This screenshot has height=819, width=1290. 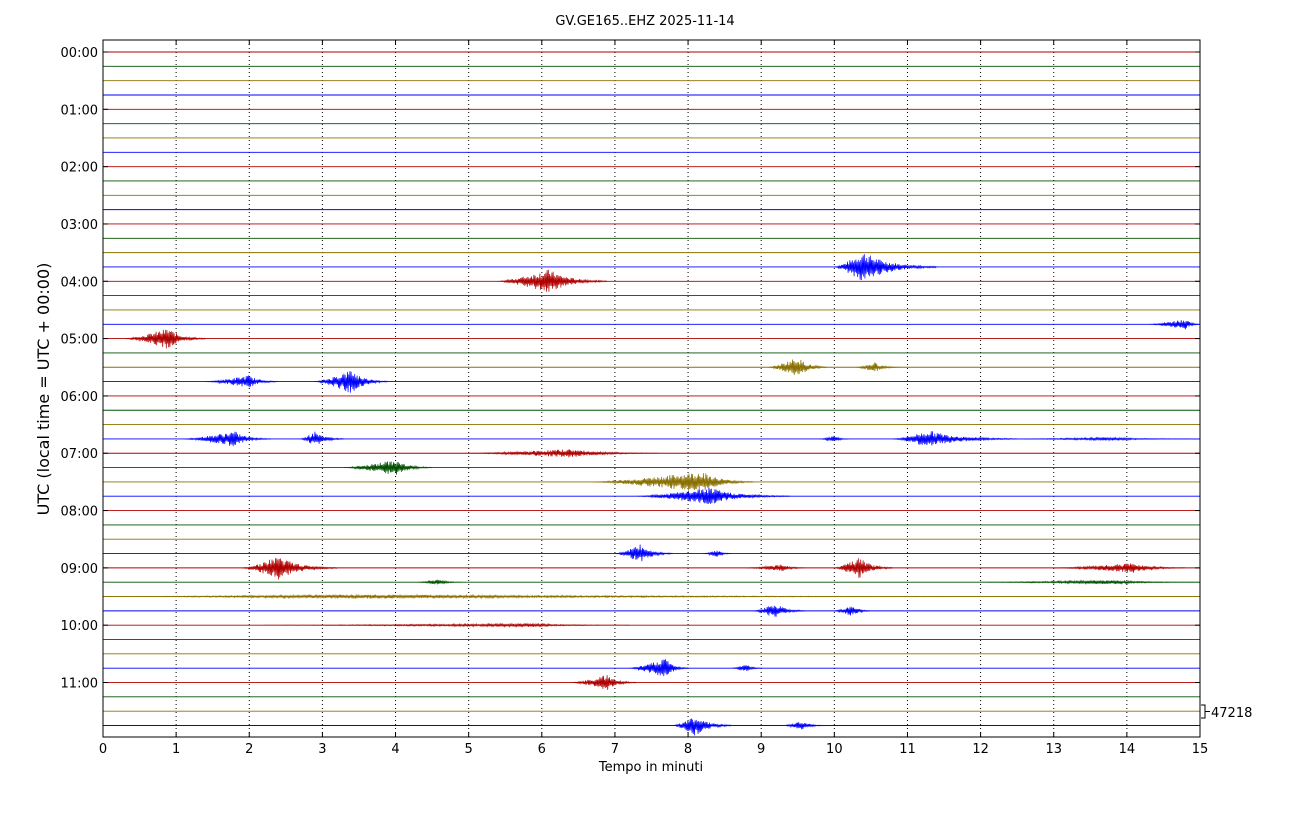 What do you see at coordinates (650, 767) in the screenshot?
I see `x-axis-label: Tempo in minuti` at bounding box center [650, 767].